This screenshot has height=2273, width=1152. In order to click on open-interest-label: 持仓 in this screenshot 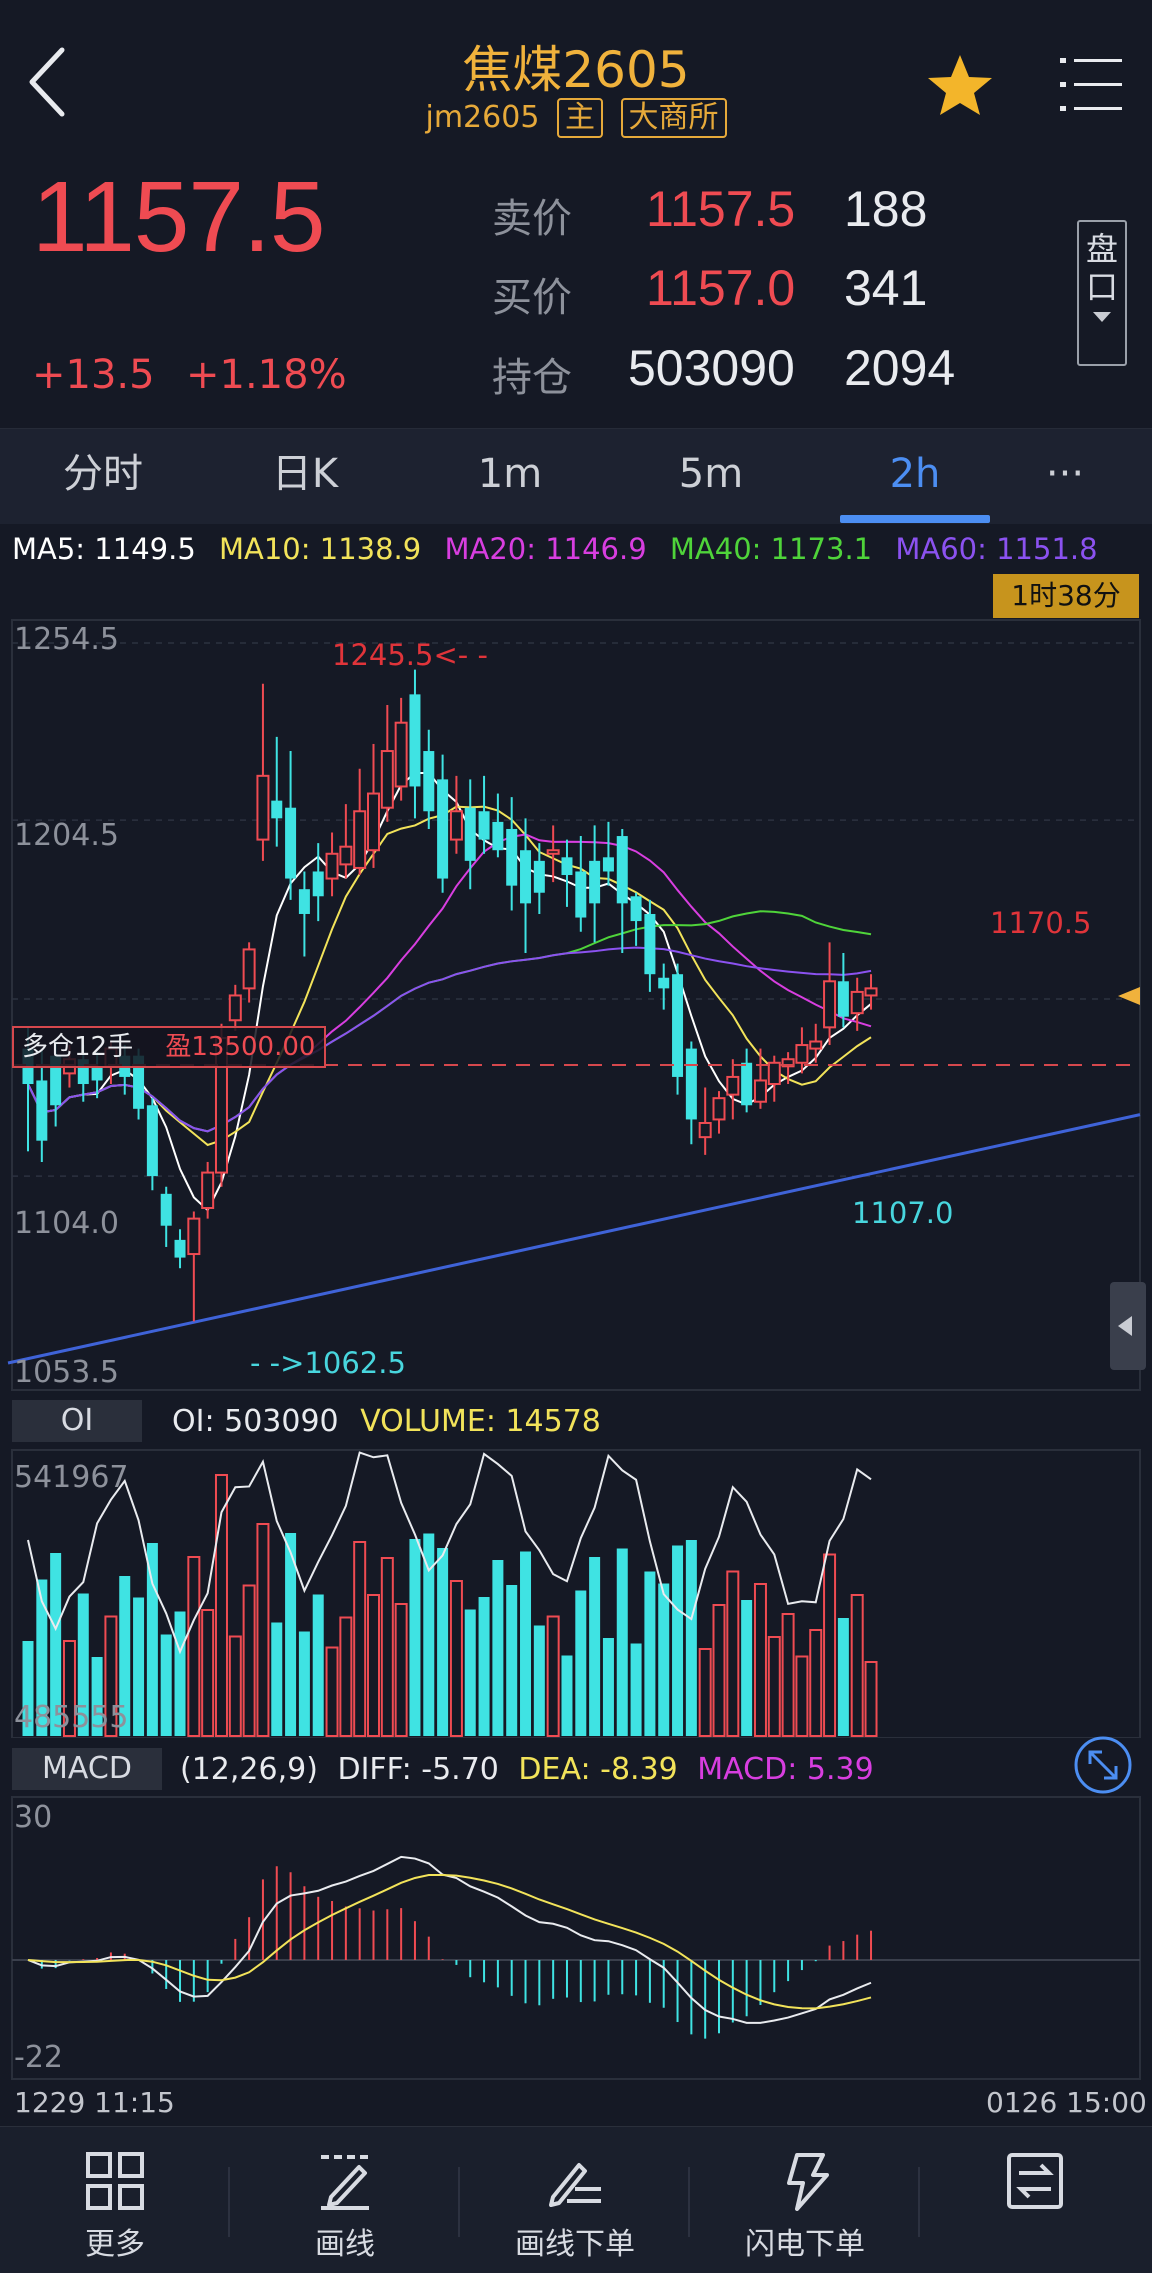, I will do `click(532, 378)`.